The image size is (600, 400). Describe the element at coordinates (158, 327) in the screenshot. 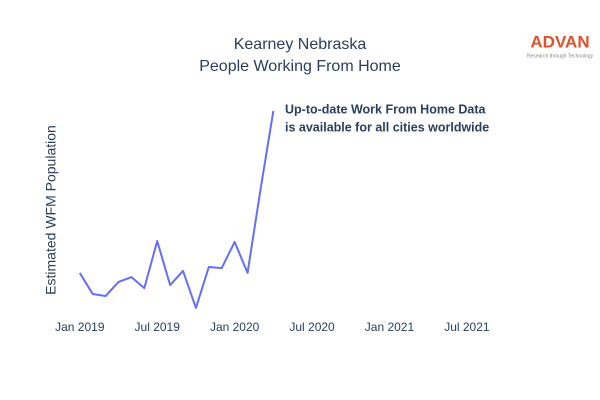

I see `x-tick-label: Jul 2019` at that location.